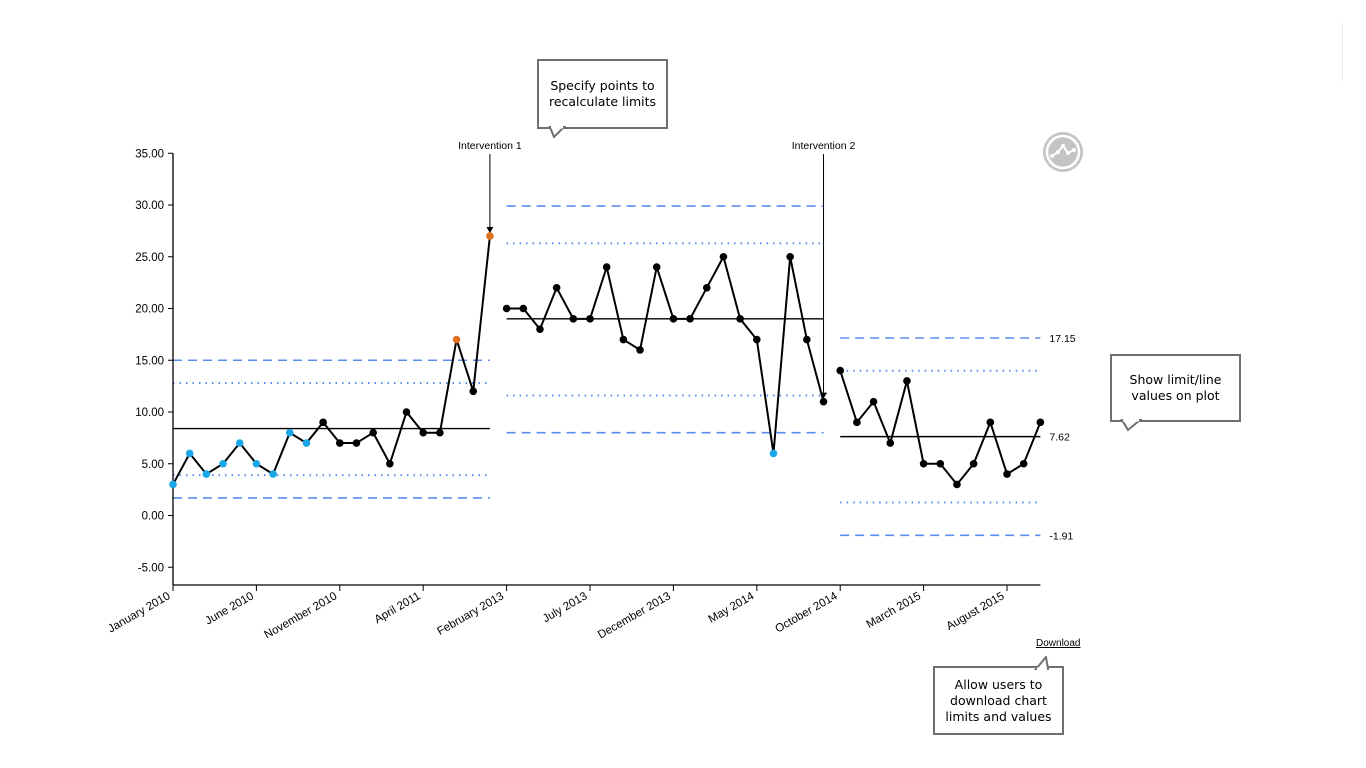 Image resolution: width=1366 pixels, height=768 pixels. Describe the element at coordinates (153, 465) in the screenshot. I see `y-tick-label: 5.00` at that location.